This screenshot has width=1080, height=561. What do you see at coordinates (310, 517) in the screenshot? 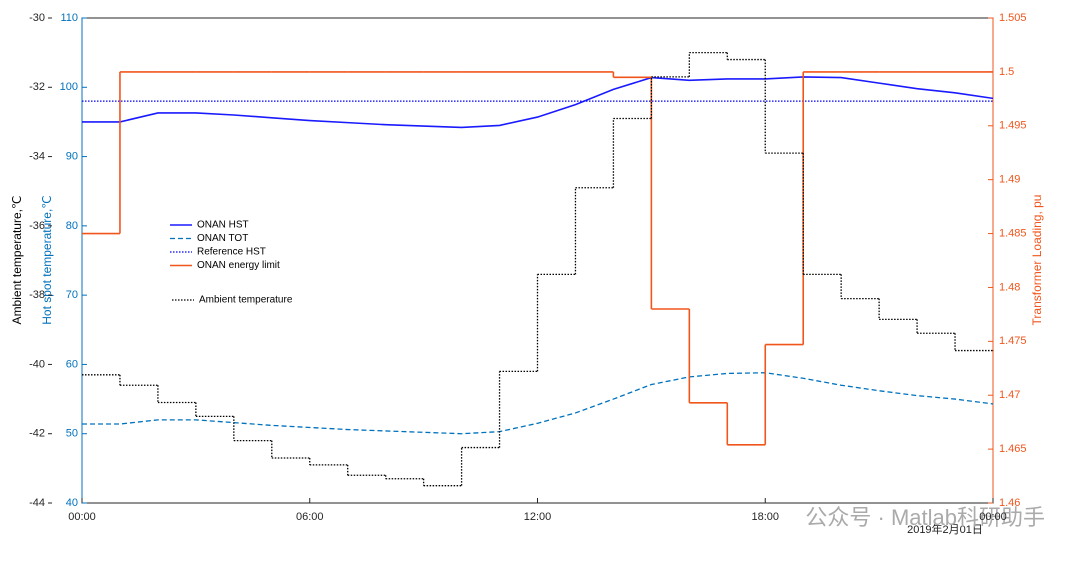
I see `x-tick-label: 06:00` at bounding box center [310, 517].